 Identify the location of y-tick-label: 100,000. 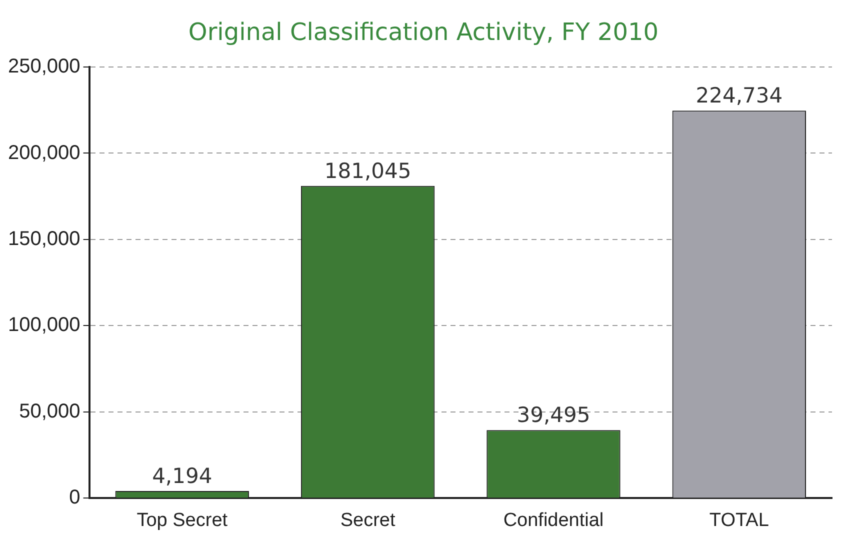
(44, 325).